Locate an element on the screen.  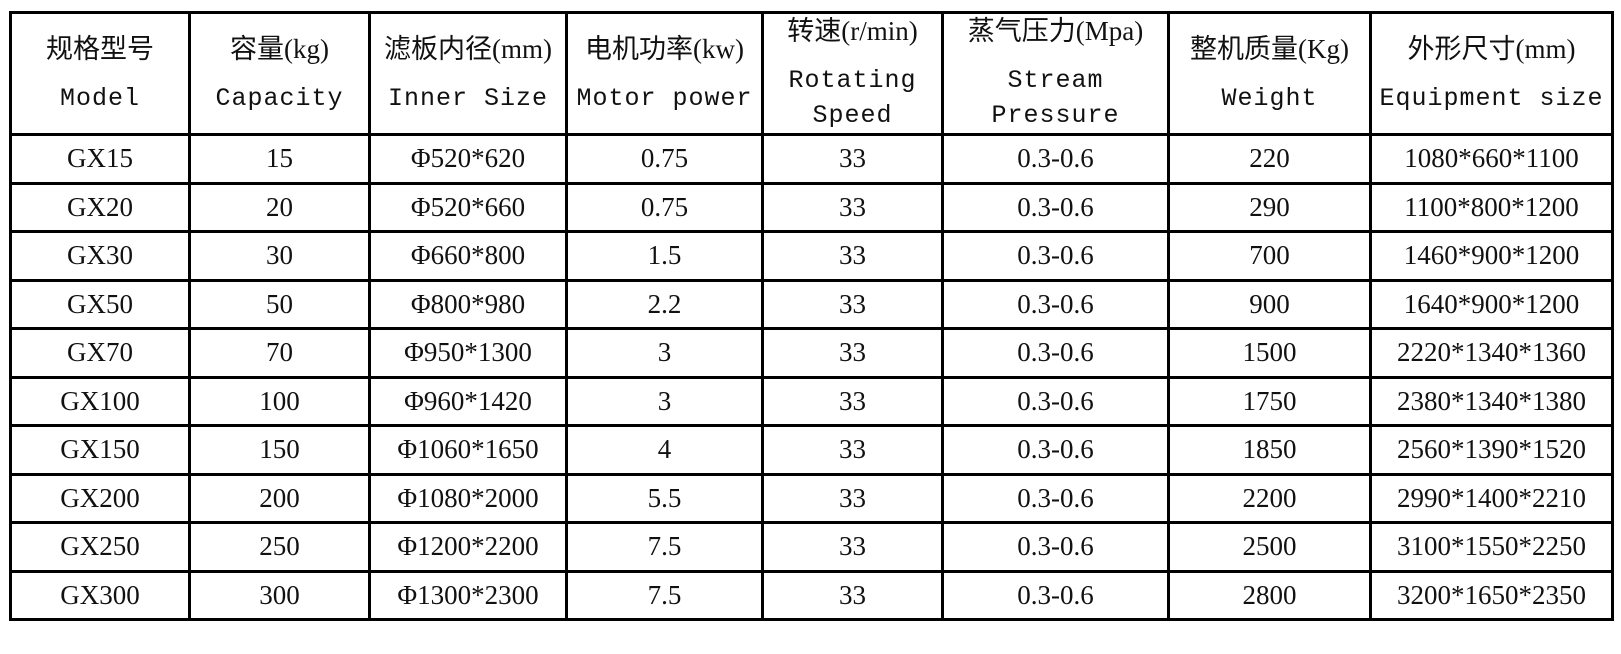
table-cell: 1640*900*1200 is located at coordinates (1491, 304).